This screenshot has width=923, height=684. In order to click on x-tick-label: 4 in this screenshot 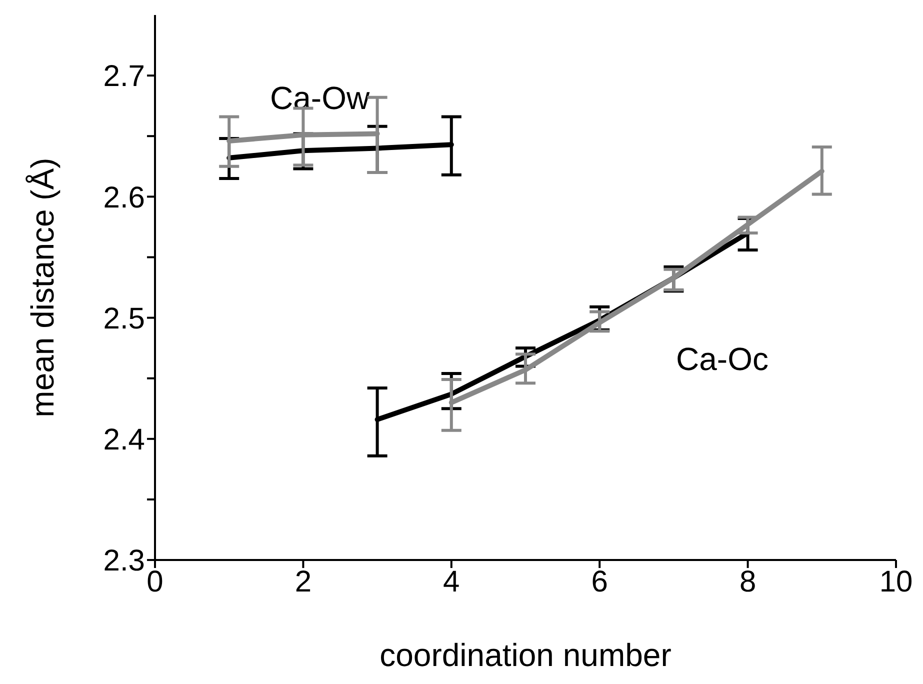, I will do `click(451, 581)`.